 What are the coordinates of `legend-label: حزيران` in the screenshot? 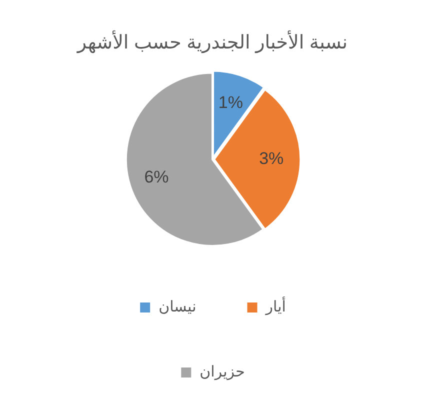 It's located at (222, 372).